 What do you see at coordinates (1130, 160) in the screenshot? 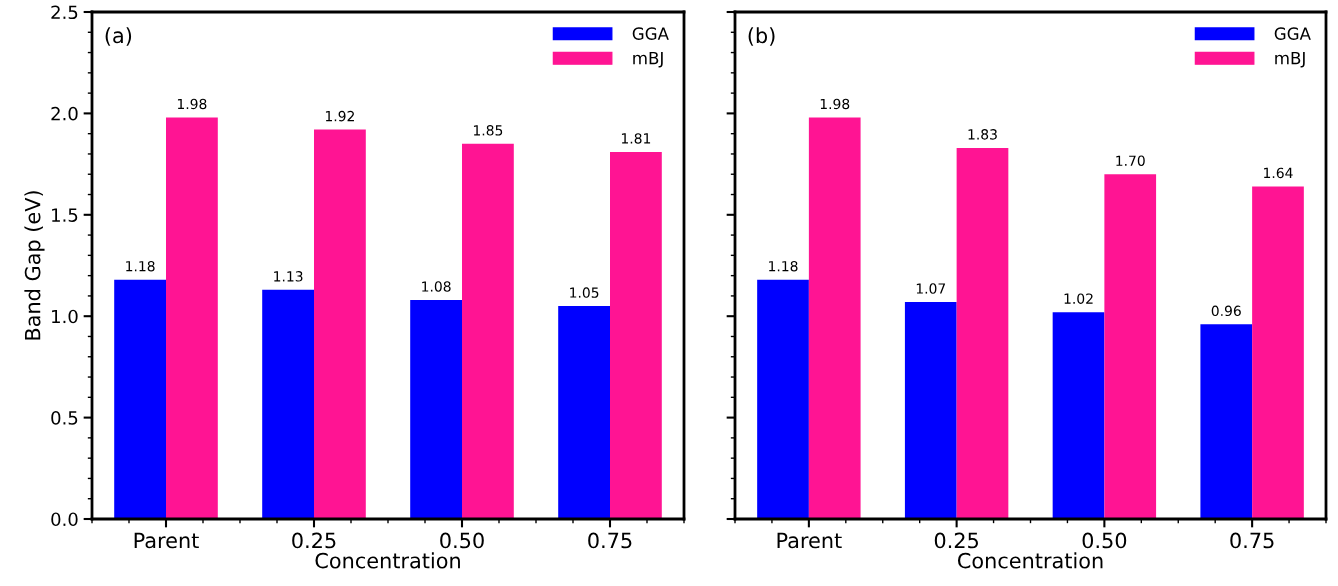
I see `data-label: 1.70` at bounding box center [1130, 160].